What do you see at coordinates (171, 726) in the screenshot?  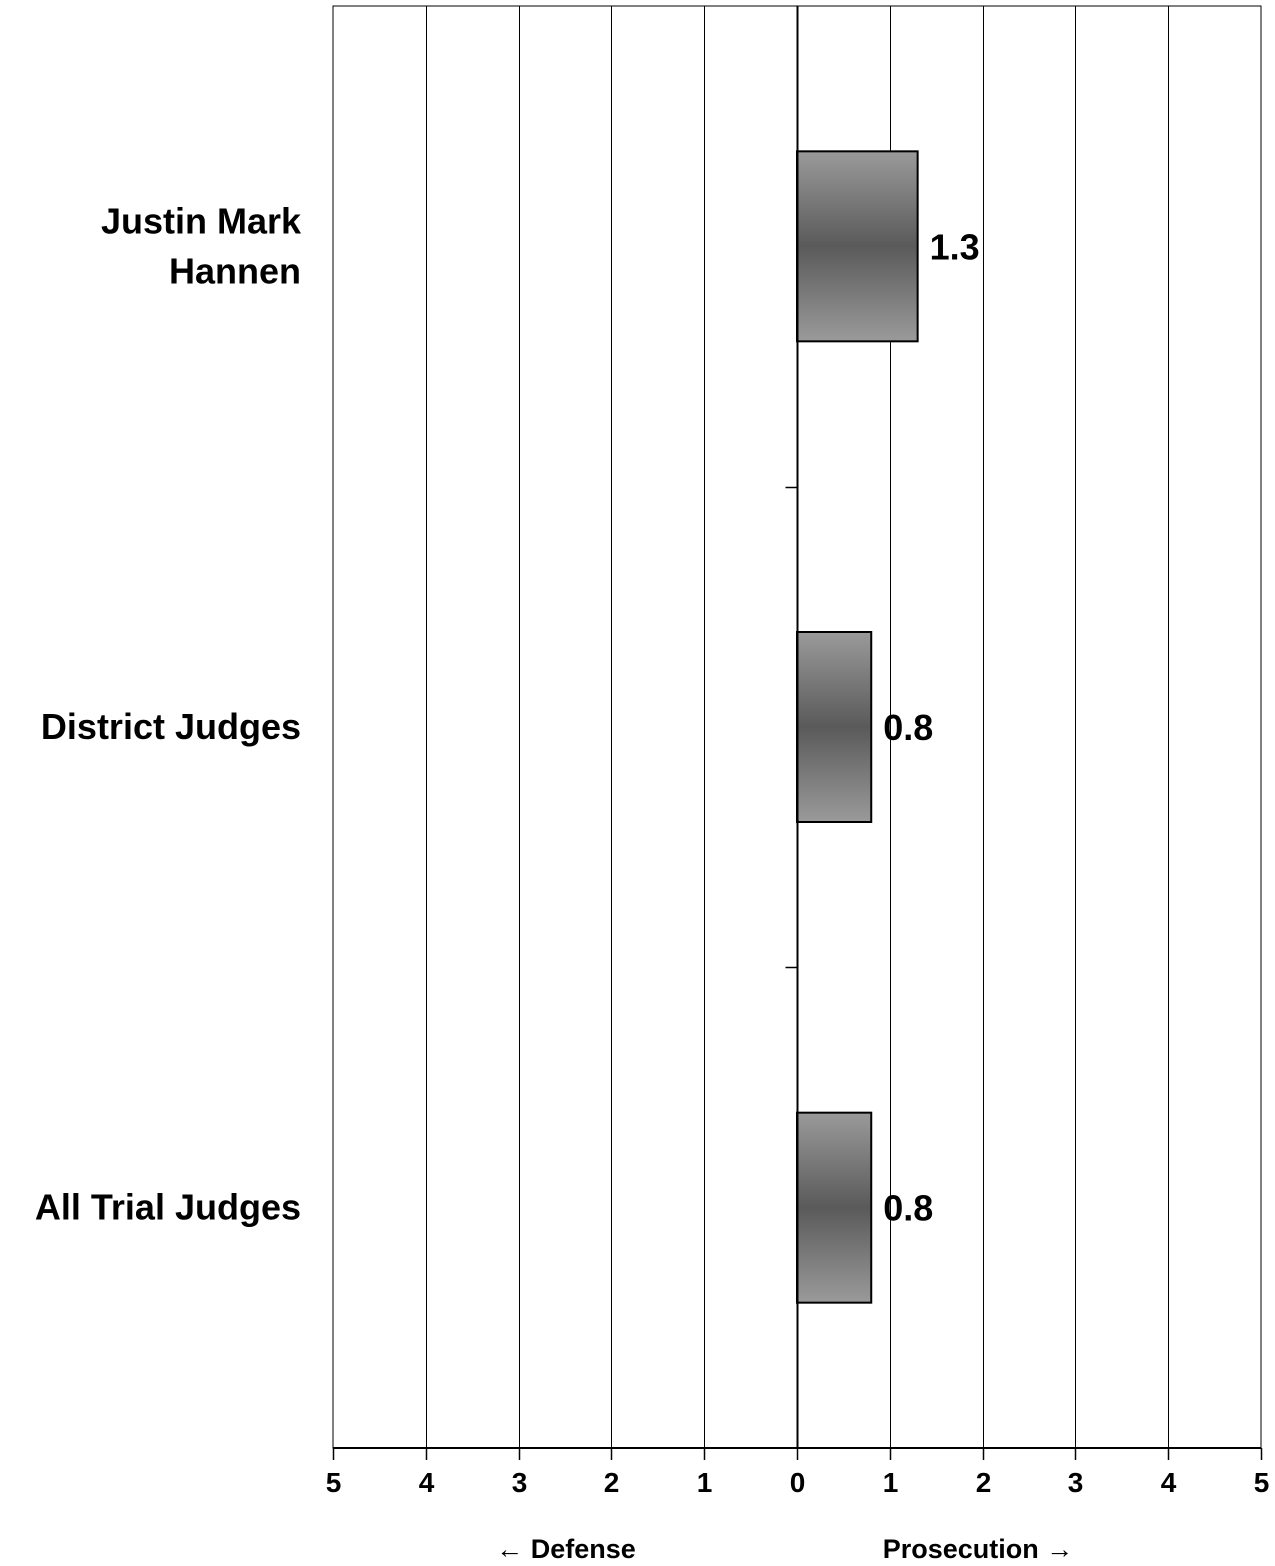 I see `category-label: District Judges` at bounding box center [171, 726].